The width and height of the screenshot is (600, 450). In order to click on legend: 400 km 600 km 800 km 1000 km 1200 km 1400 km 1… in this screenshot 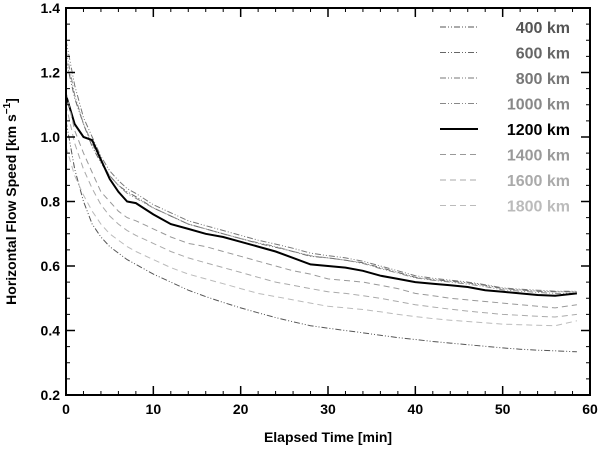, I will do `click(505, 118)`.